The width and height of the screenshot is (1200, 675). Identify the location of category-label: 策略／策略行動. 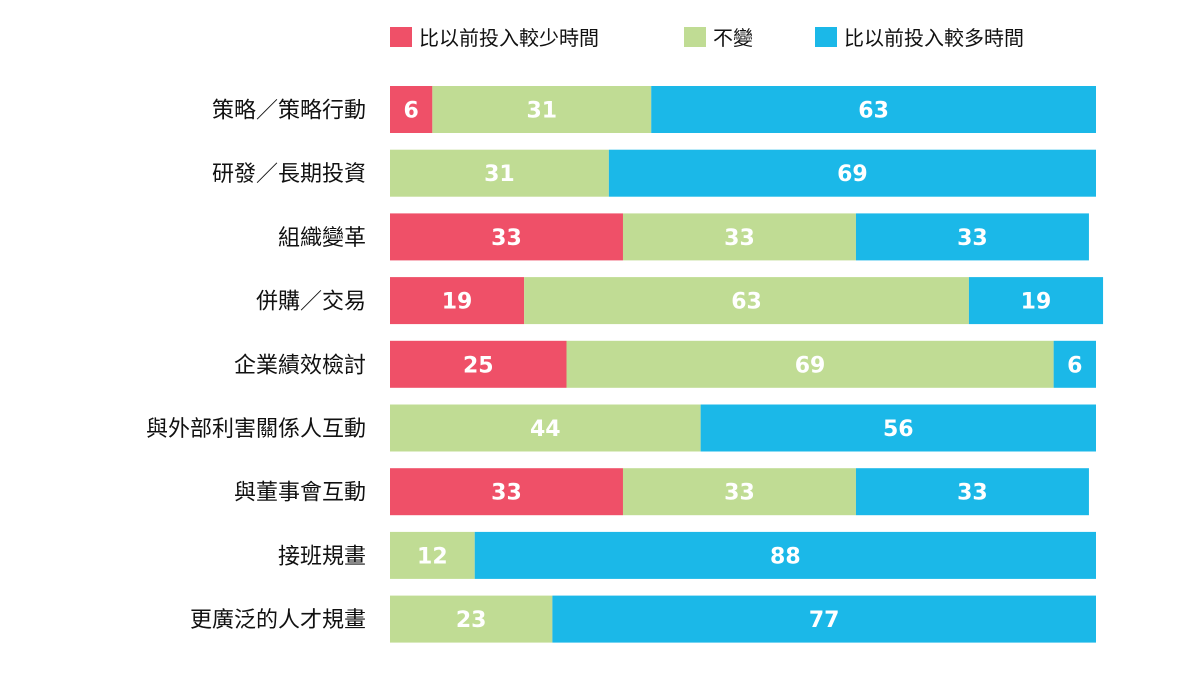
(289, 111).